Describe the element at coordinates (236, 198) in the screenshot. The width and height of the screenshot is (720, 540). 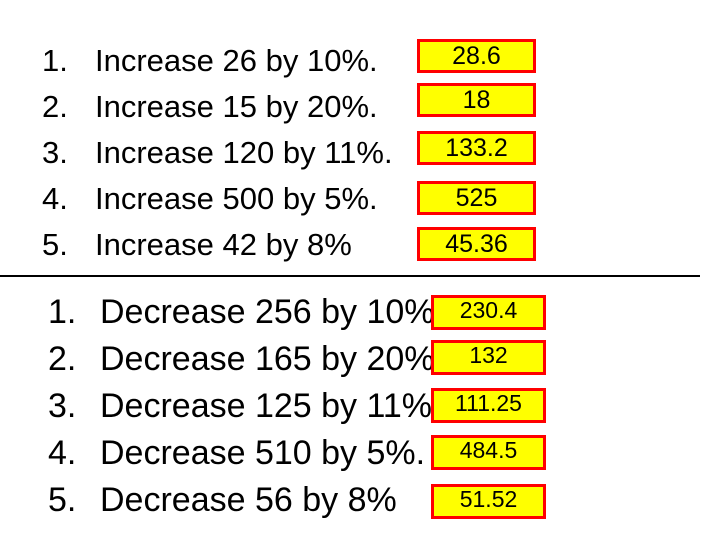
I see `item-text: Increase 500 by 5%.` at that location.